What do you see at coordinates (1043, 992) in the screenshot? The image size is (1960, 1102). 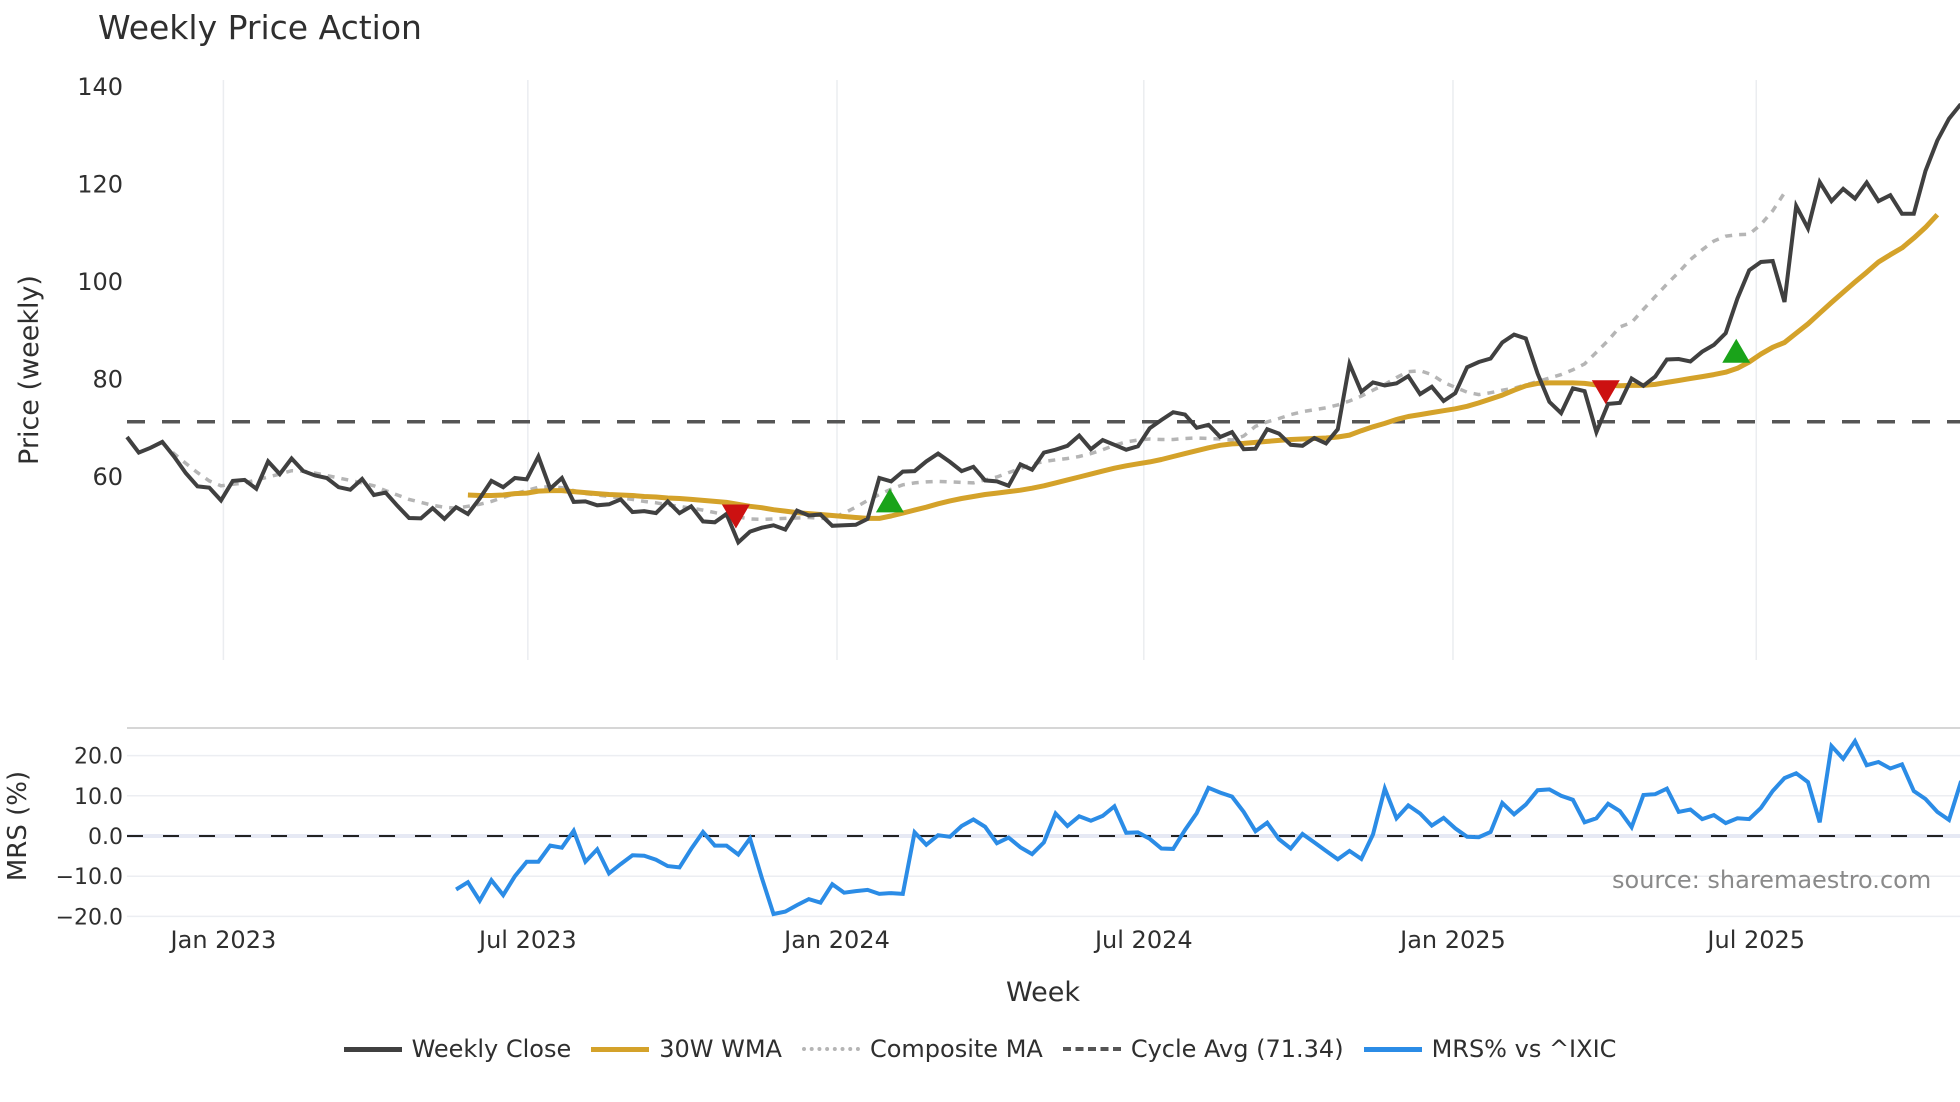 I see `x-axis-label: Week` at bounding box center [1043, 992].